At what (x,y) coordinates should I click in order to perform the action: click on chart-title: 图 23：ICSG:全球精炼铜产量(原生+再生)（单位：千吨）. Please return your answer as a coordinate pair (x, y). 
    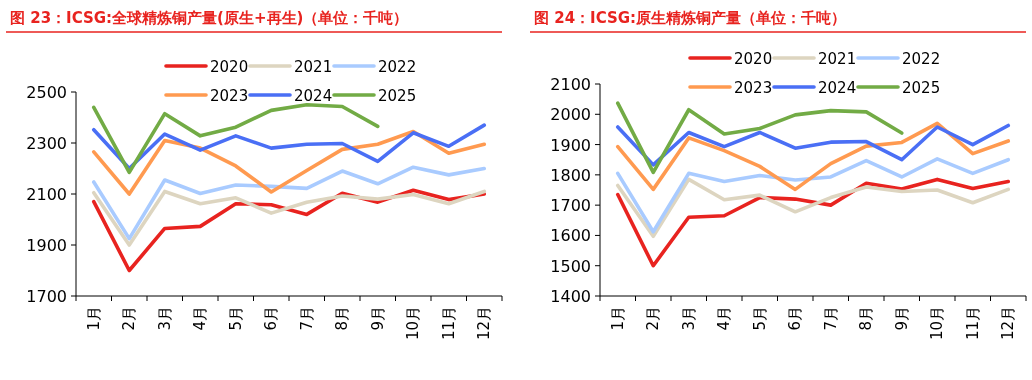
    Looking at the image, I should click on (209, 18).